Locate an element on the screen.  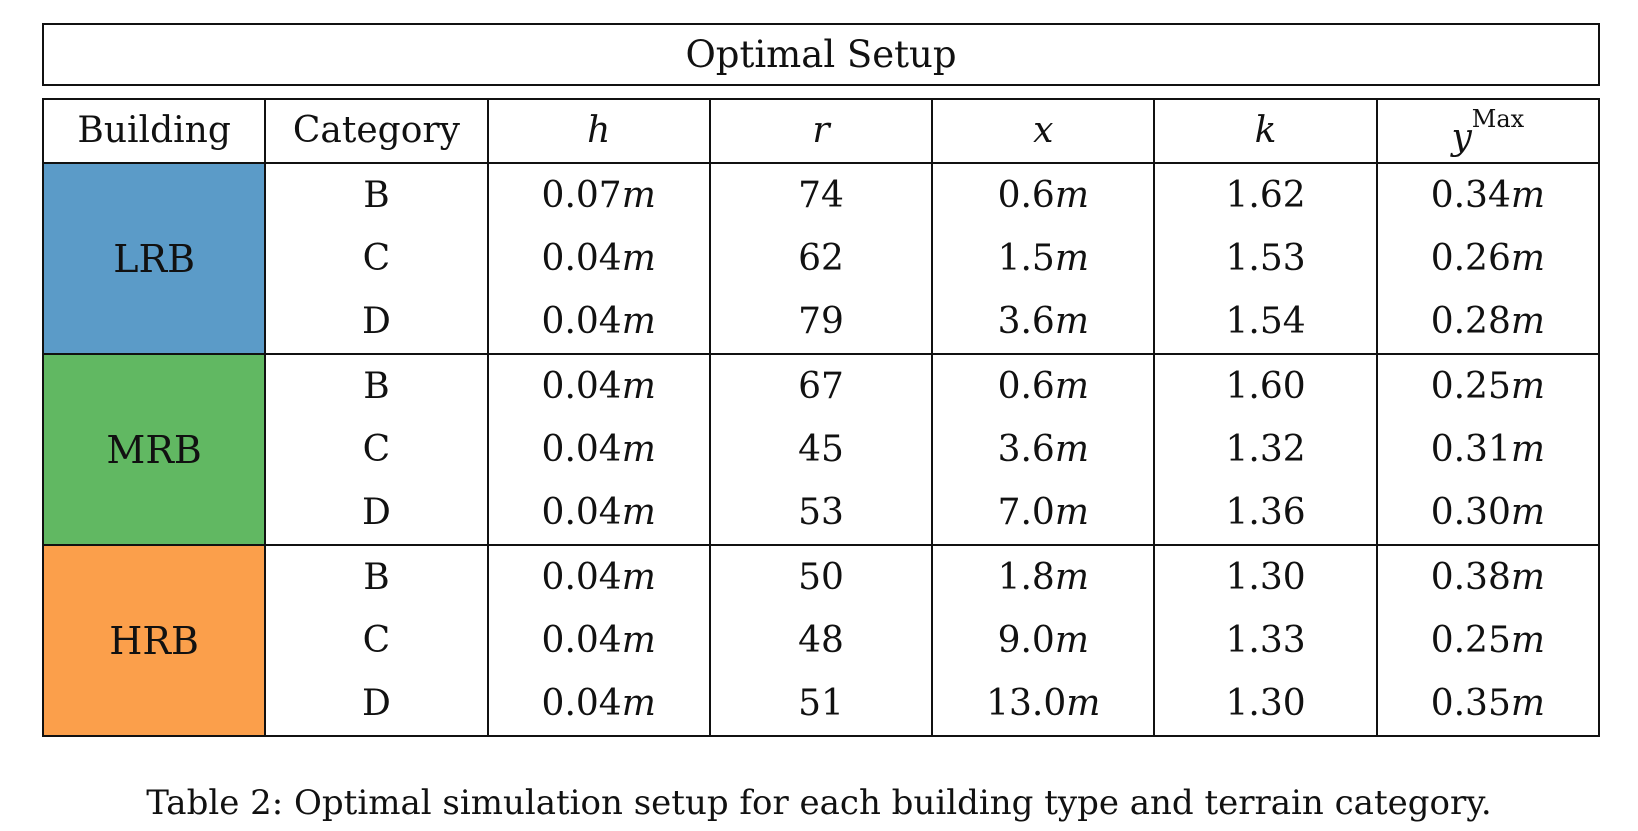
header-x-symbol: x is located at coordinates (1043, 130).